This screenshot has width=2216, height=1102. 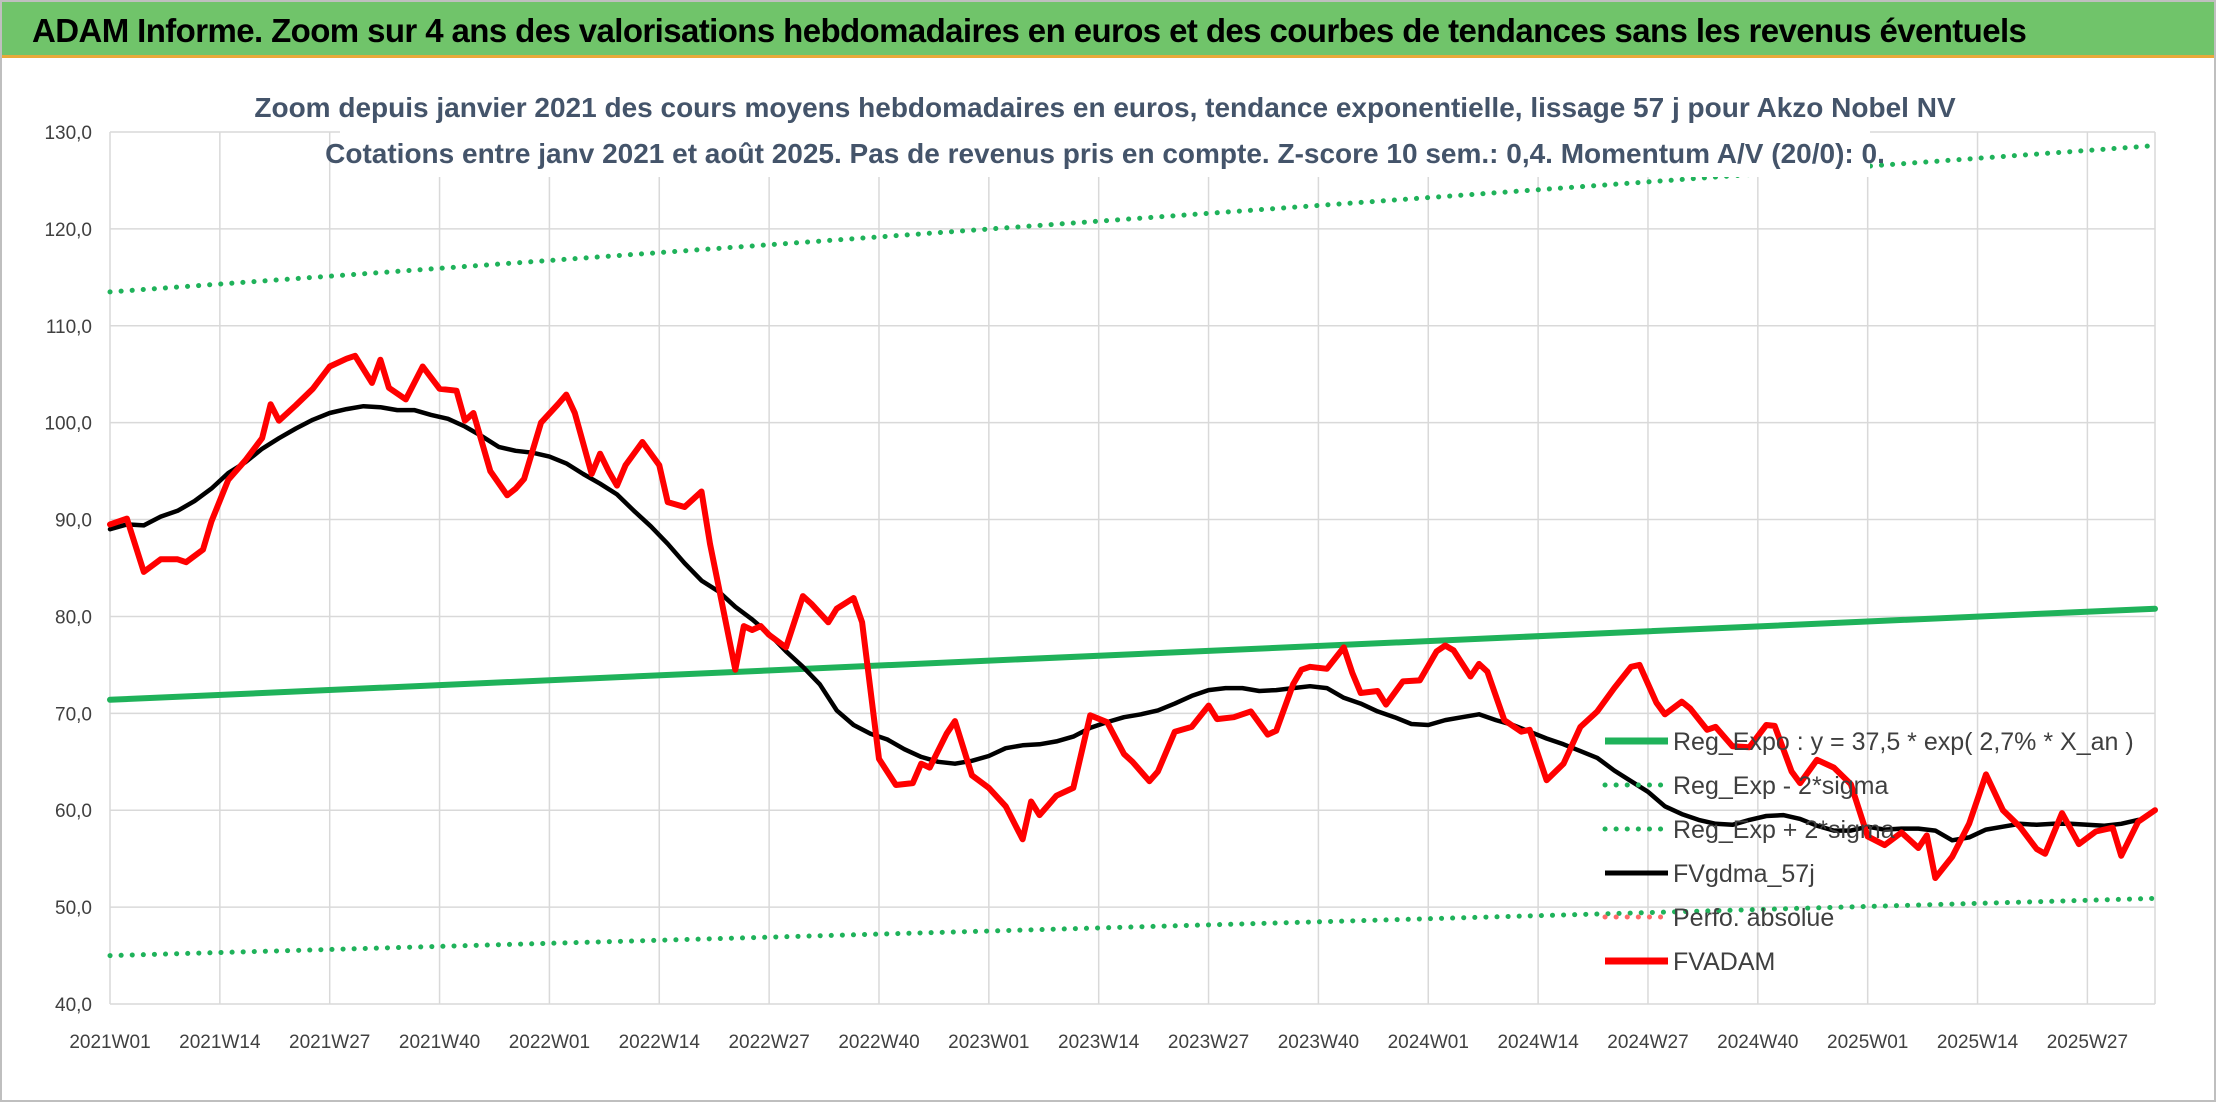 I want to click on x-tick-label: 2022W27, so click(x=768, y=1042).